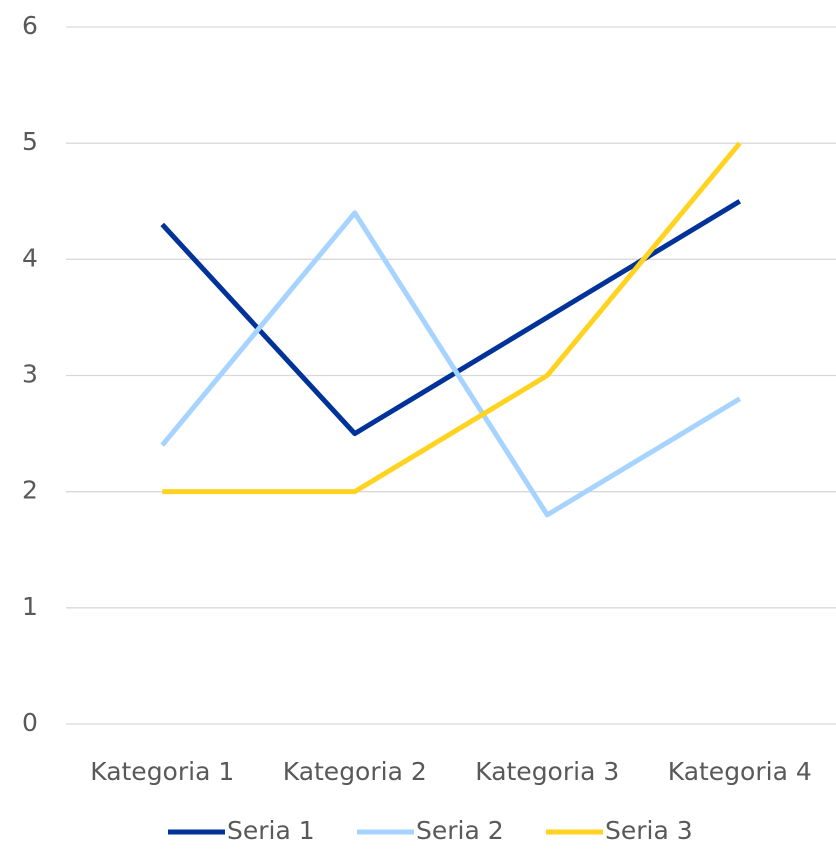 This screenshot has width=836, height=859. I want to click on y-tick-label: 2, so click(30, 490).